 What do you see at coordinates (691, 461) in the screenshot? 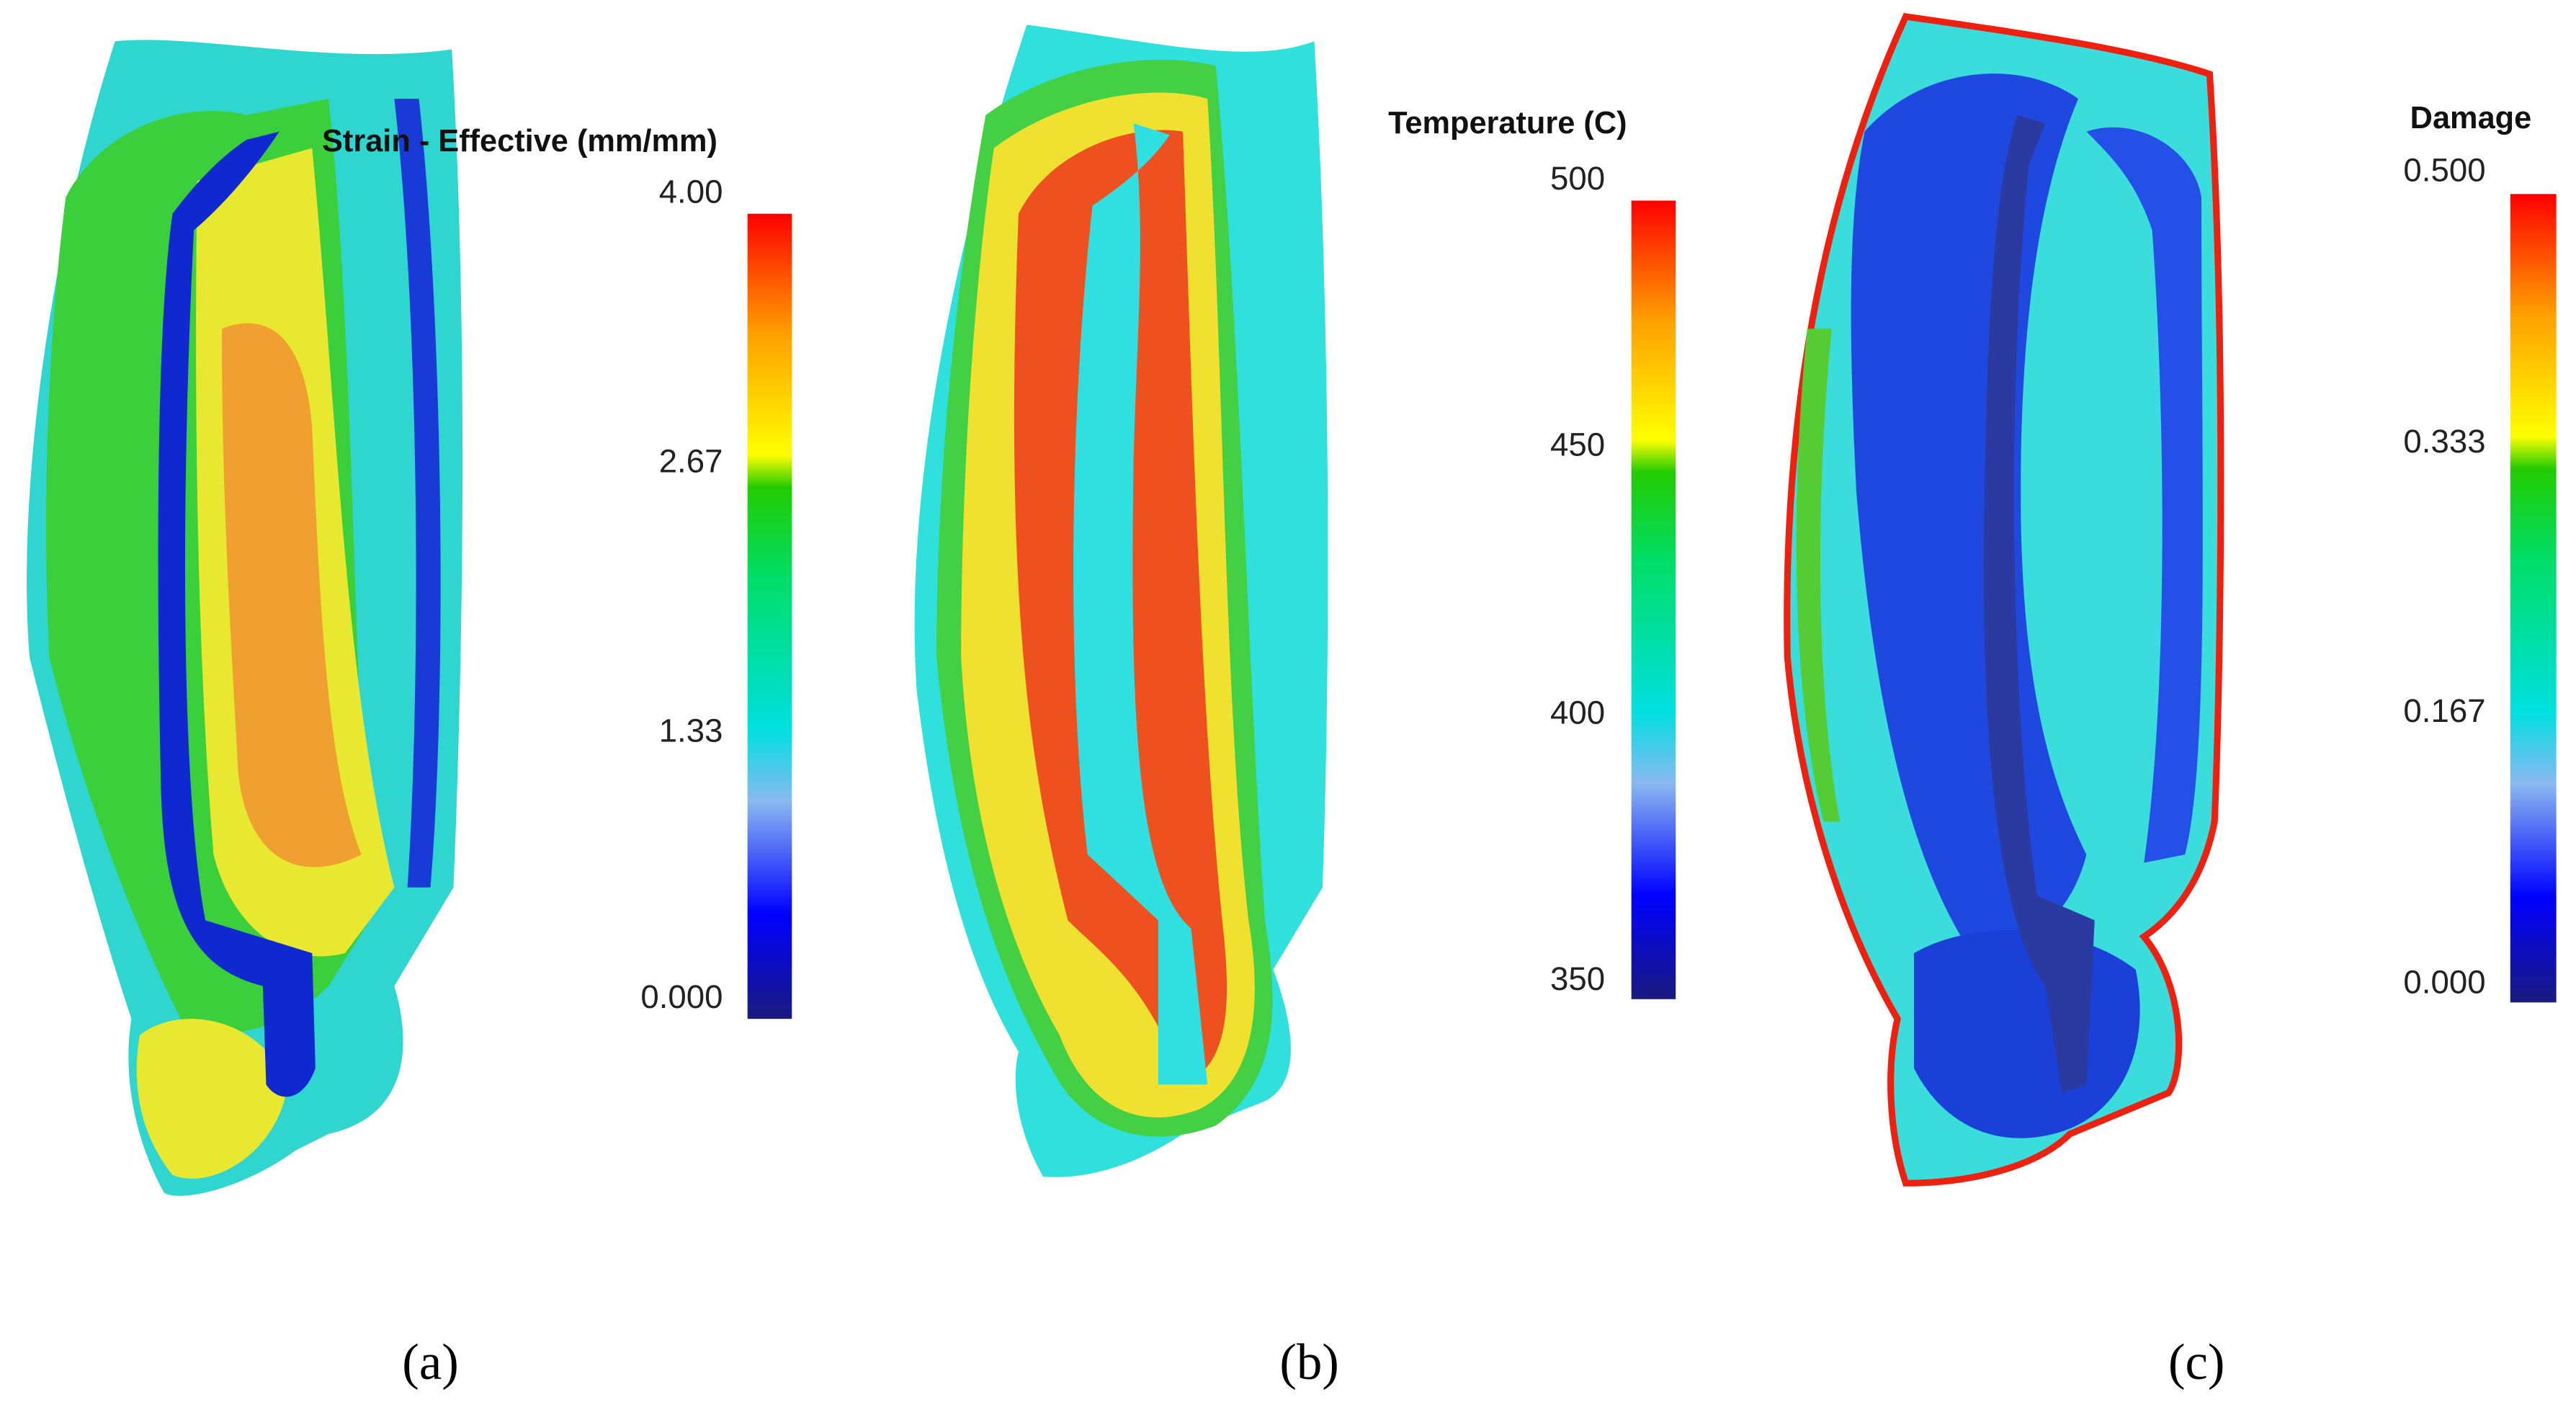
I see `colorbar-tick: 2.67` at bounding box center [691, 461].